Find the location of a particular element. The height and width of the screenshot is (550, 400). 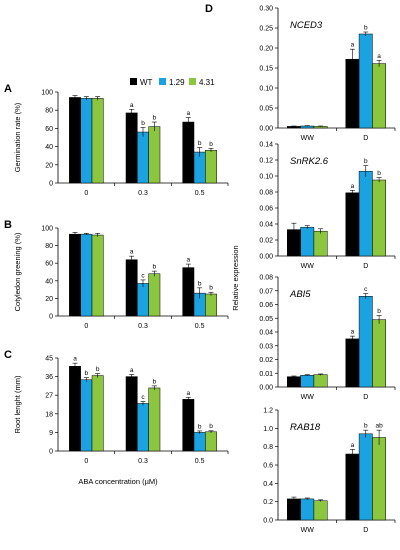

legend-label-431: 4.31 is located at coordinates (207, 82).